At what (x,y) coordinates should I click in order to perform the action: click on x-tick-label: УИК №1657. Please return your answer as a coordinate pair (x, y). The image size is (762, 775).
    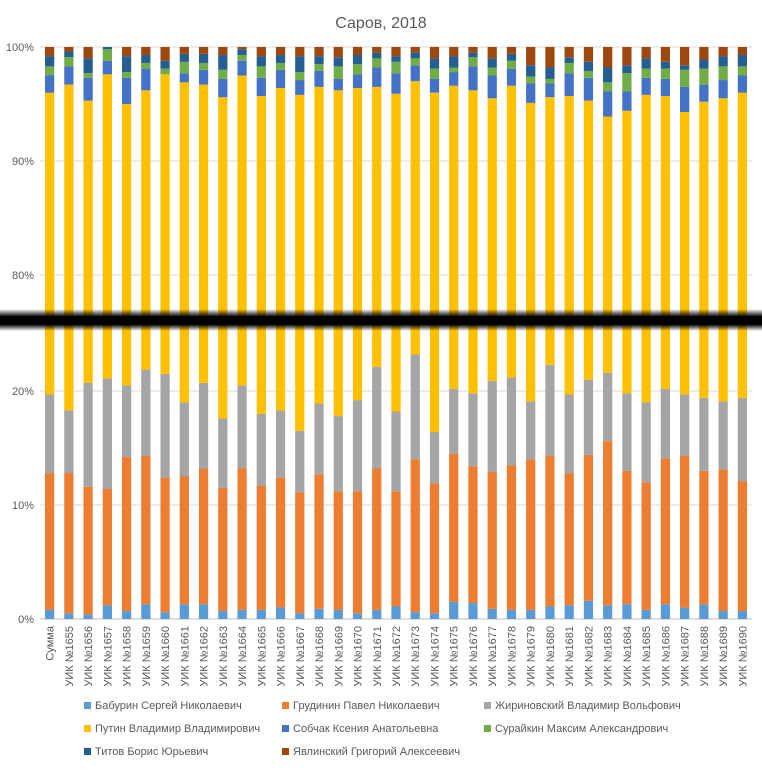
    Looking at the image, I should click on (108, 656).